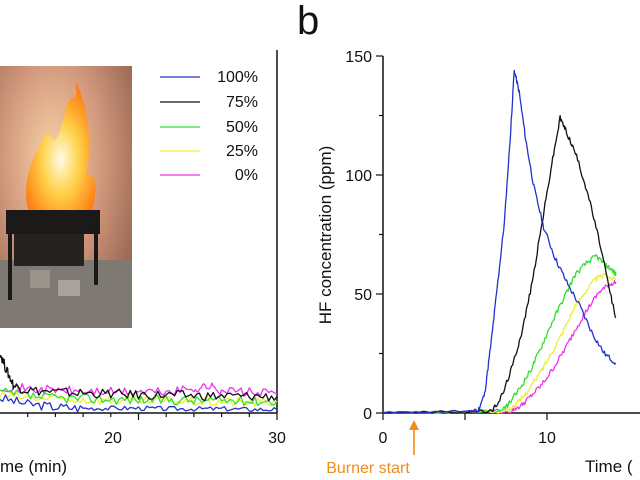 The width and height of the screenshot is (640, 480). I want to click on panel-b-y-tick-label: 50, so click(363, 295).